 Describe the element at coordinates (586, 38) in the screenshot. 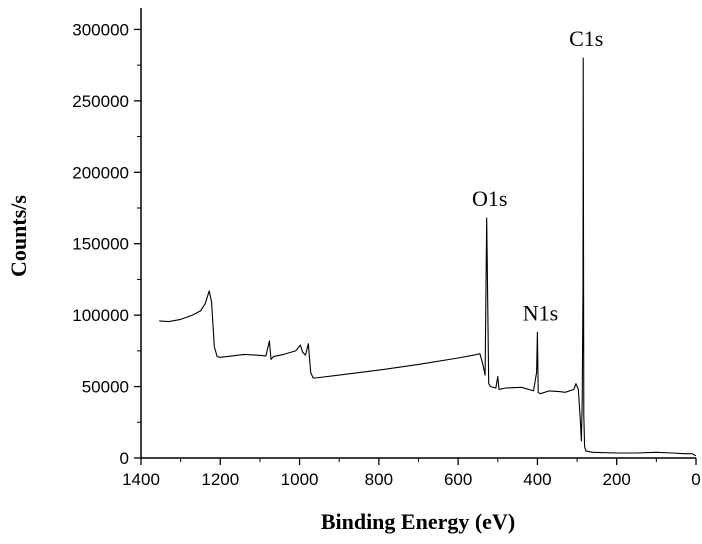

I see `peak-label-c1s: C1s` at that location.